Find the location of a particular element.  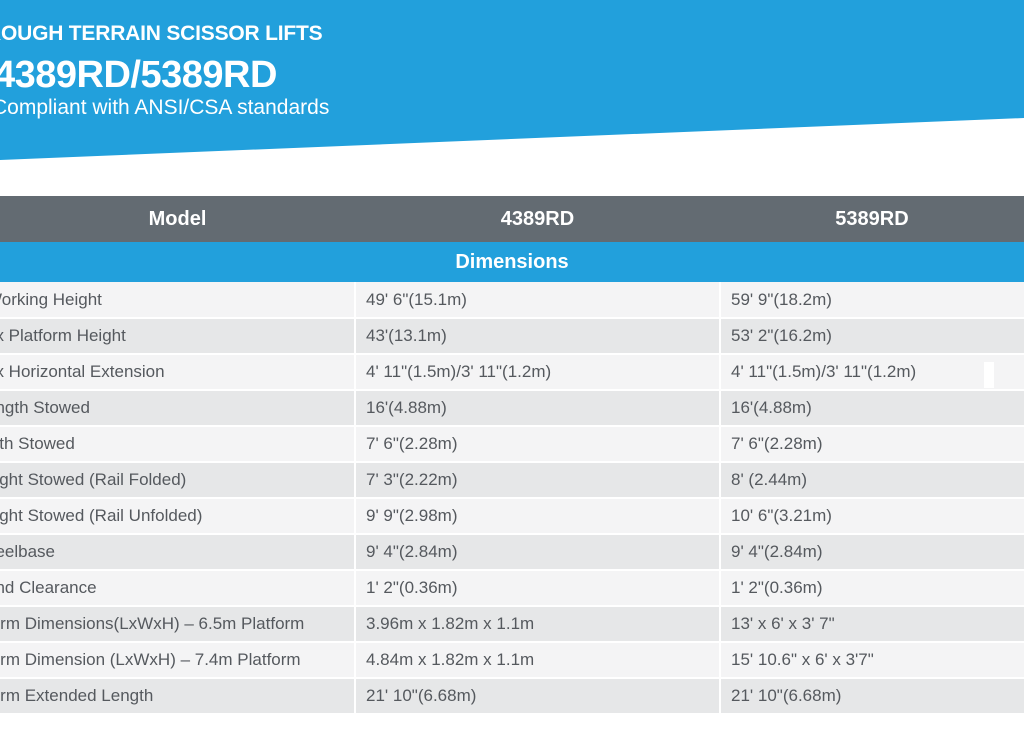

column-header-model: Model is located at coordinates (177, 219).